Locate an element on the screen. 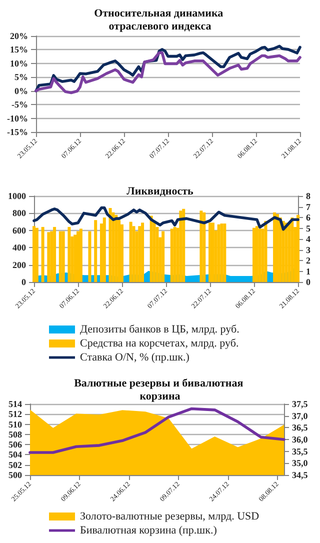 The height and width of the screenshot is (543, 320). y2-tick-label: 34,5 is located at coordinates (300, 475).